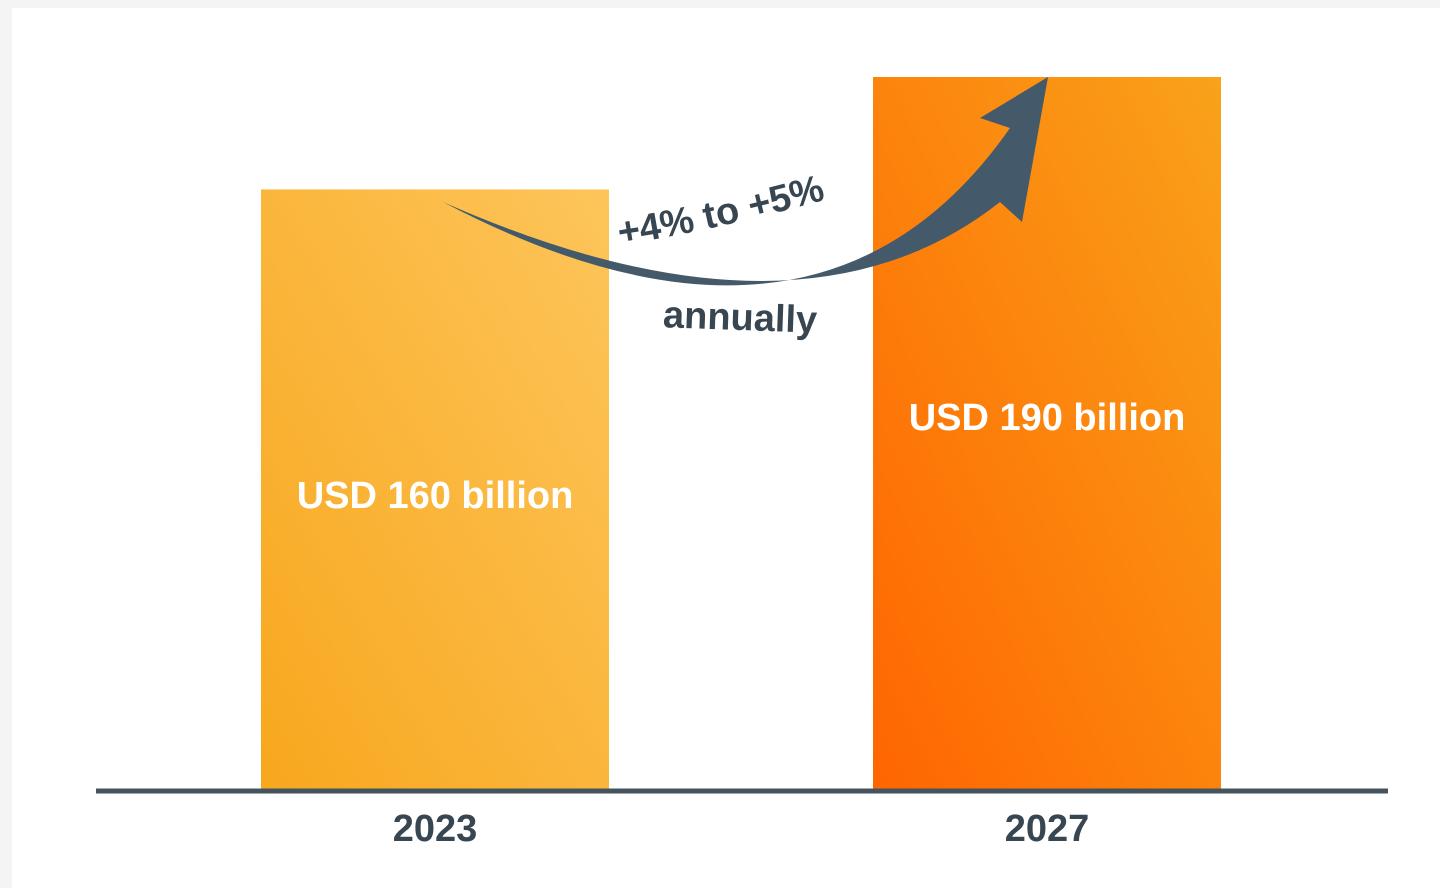 This screenshot has width=1440, height=888. Describe the element at coordinates (740, 317) in the screenshot. I see `growth-period-label: annually` at that location.